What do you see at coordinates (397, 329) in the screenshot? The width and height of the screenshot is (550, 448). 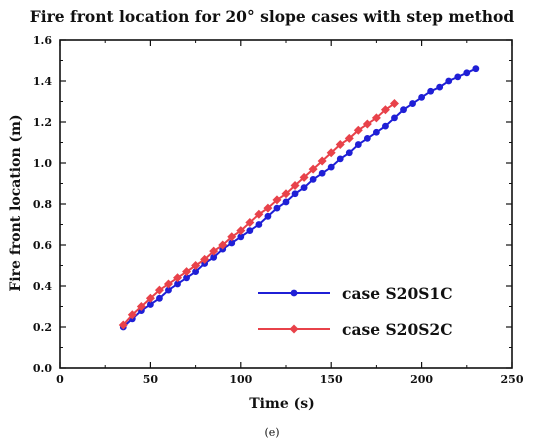 I see `legend-label: case S20S2C` at bounding box center [397, 329].